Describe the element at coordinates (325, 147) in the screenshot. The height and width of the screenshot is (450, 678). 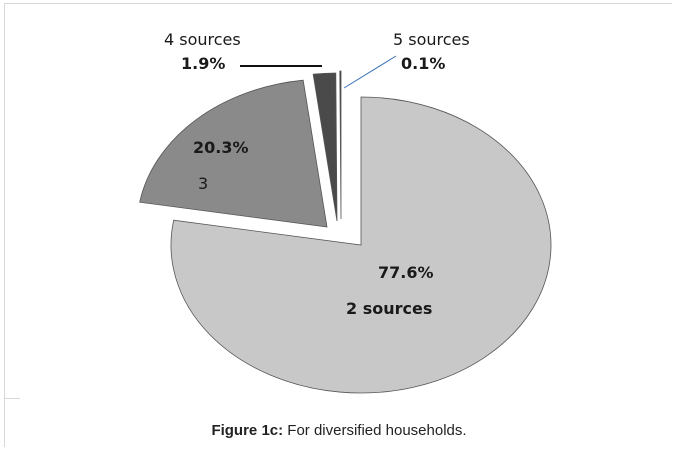
I see `pie-slice-4-sources` at that location.